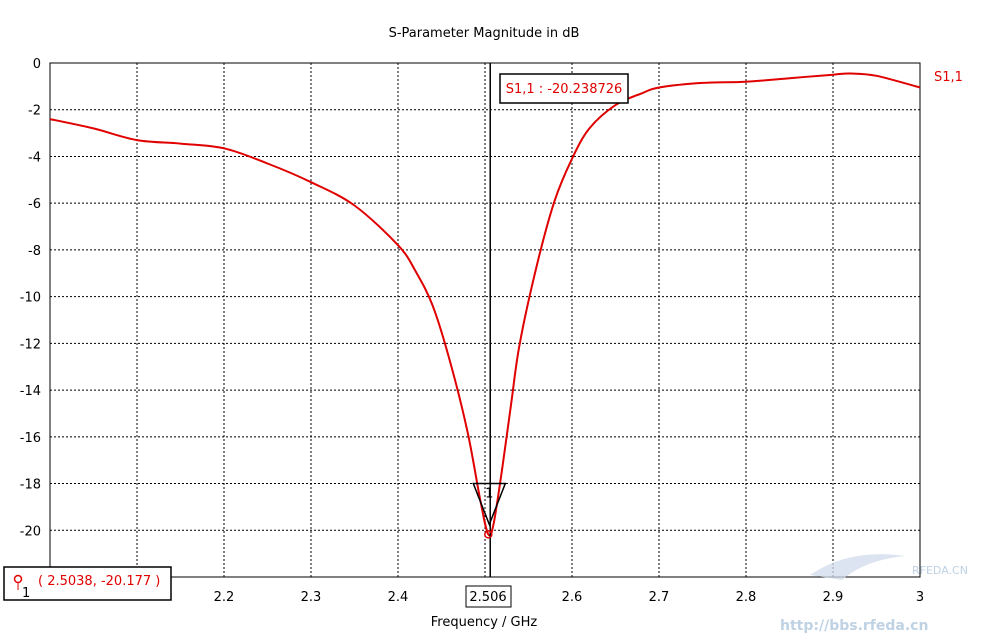 The height and width of the screenshot is (638, 994). Describe the element at coordinates (18, 579) in the screenshot. I see `readout-point-icon` at that location.